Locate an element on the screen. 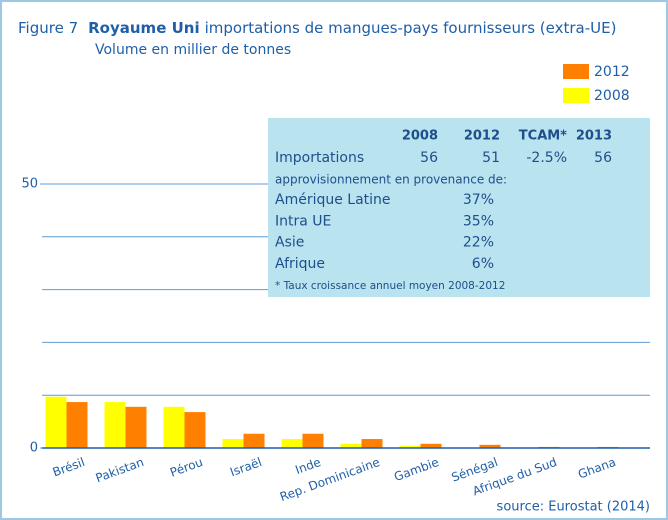 This screenshot has height=520, width=668. title-prefix: Figure 7 is located at coordinates (48, 28).